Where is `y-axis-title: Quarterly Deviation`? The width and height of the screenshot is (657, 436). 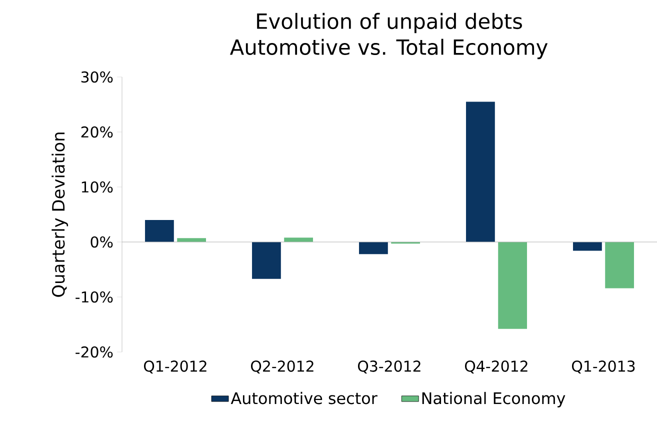 y-axis-title: Quarterly Deviation is located at coordinates (60, 214).